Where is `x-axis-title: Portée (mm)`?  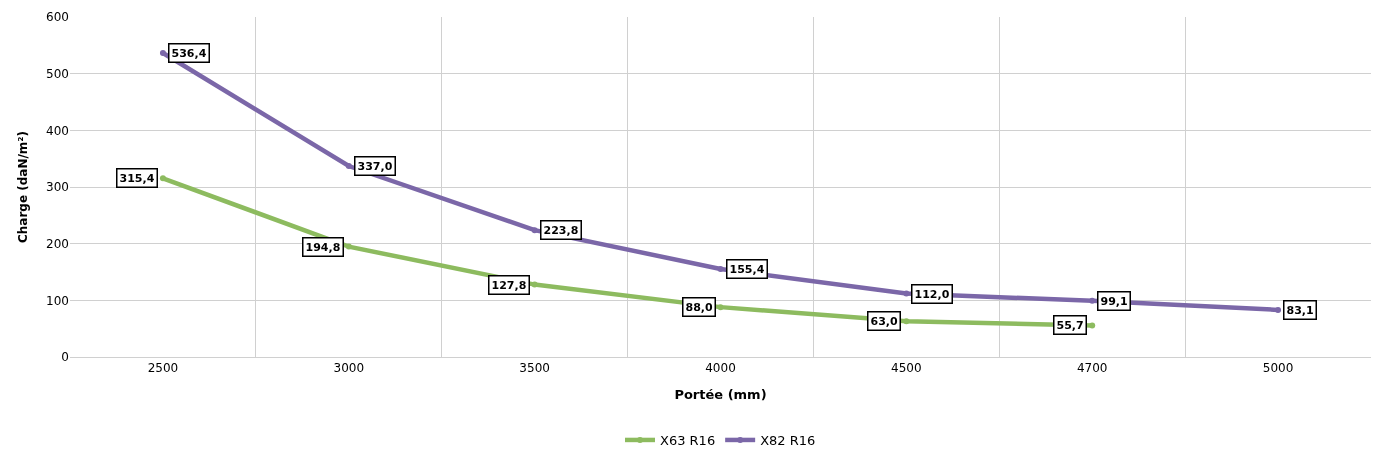
x-axis-title: Portée (mm) is located at coordinates (720, 394).